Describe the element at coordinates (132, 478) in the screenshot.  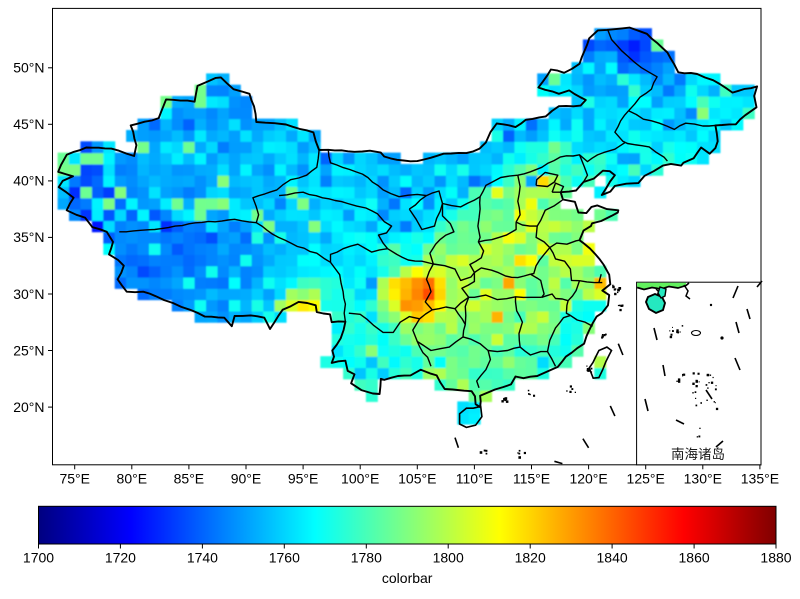
I see `svg-text: 80°E` at that location.